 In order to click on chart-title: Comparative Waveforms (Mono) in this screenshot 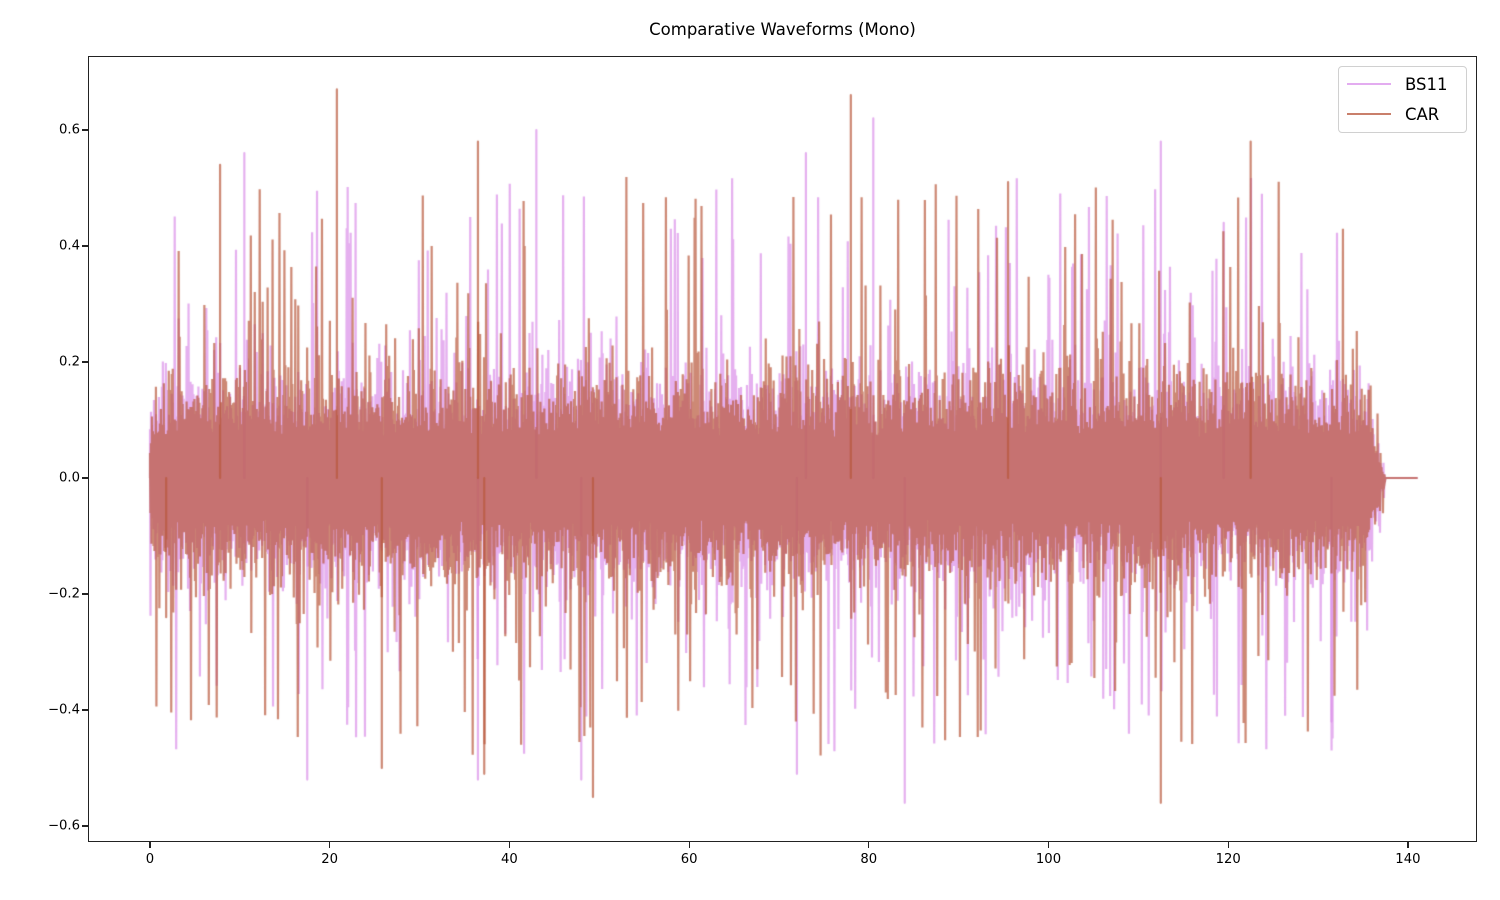, I will do `click(782, 29)`.